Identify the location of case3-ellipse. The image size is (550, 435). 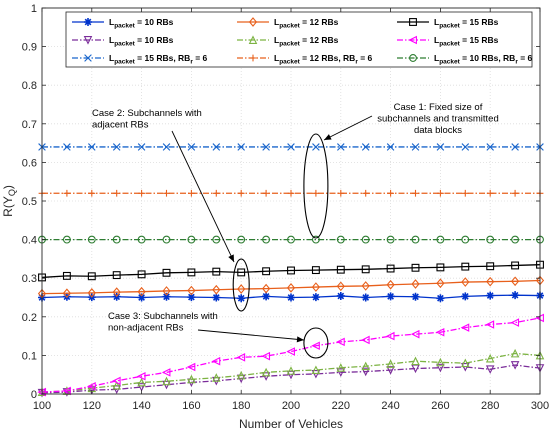
(316, 343).